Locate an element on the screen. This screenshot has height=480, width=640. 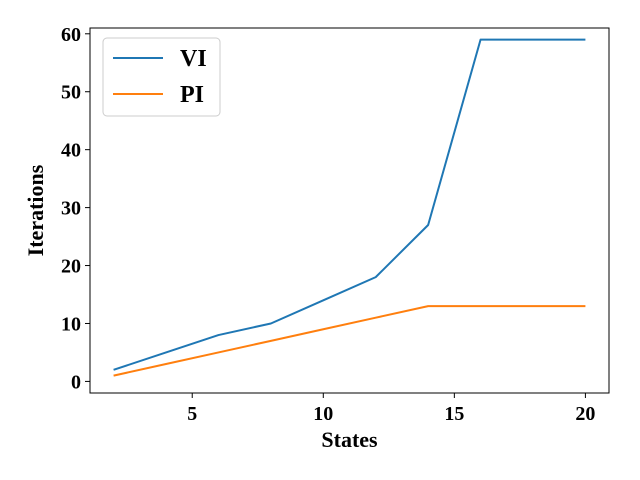
series-line-pi is located at coordinates (349, 341).